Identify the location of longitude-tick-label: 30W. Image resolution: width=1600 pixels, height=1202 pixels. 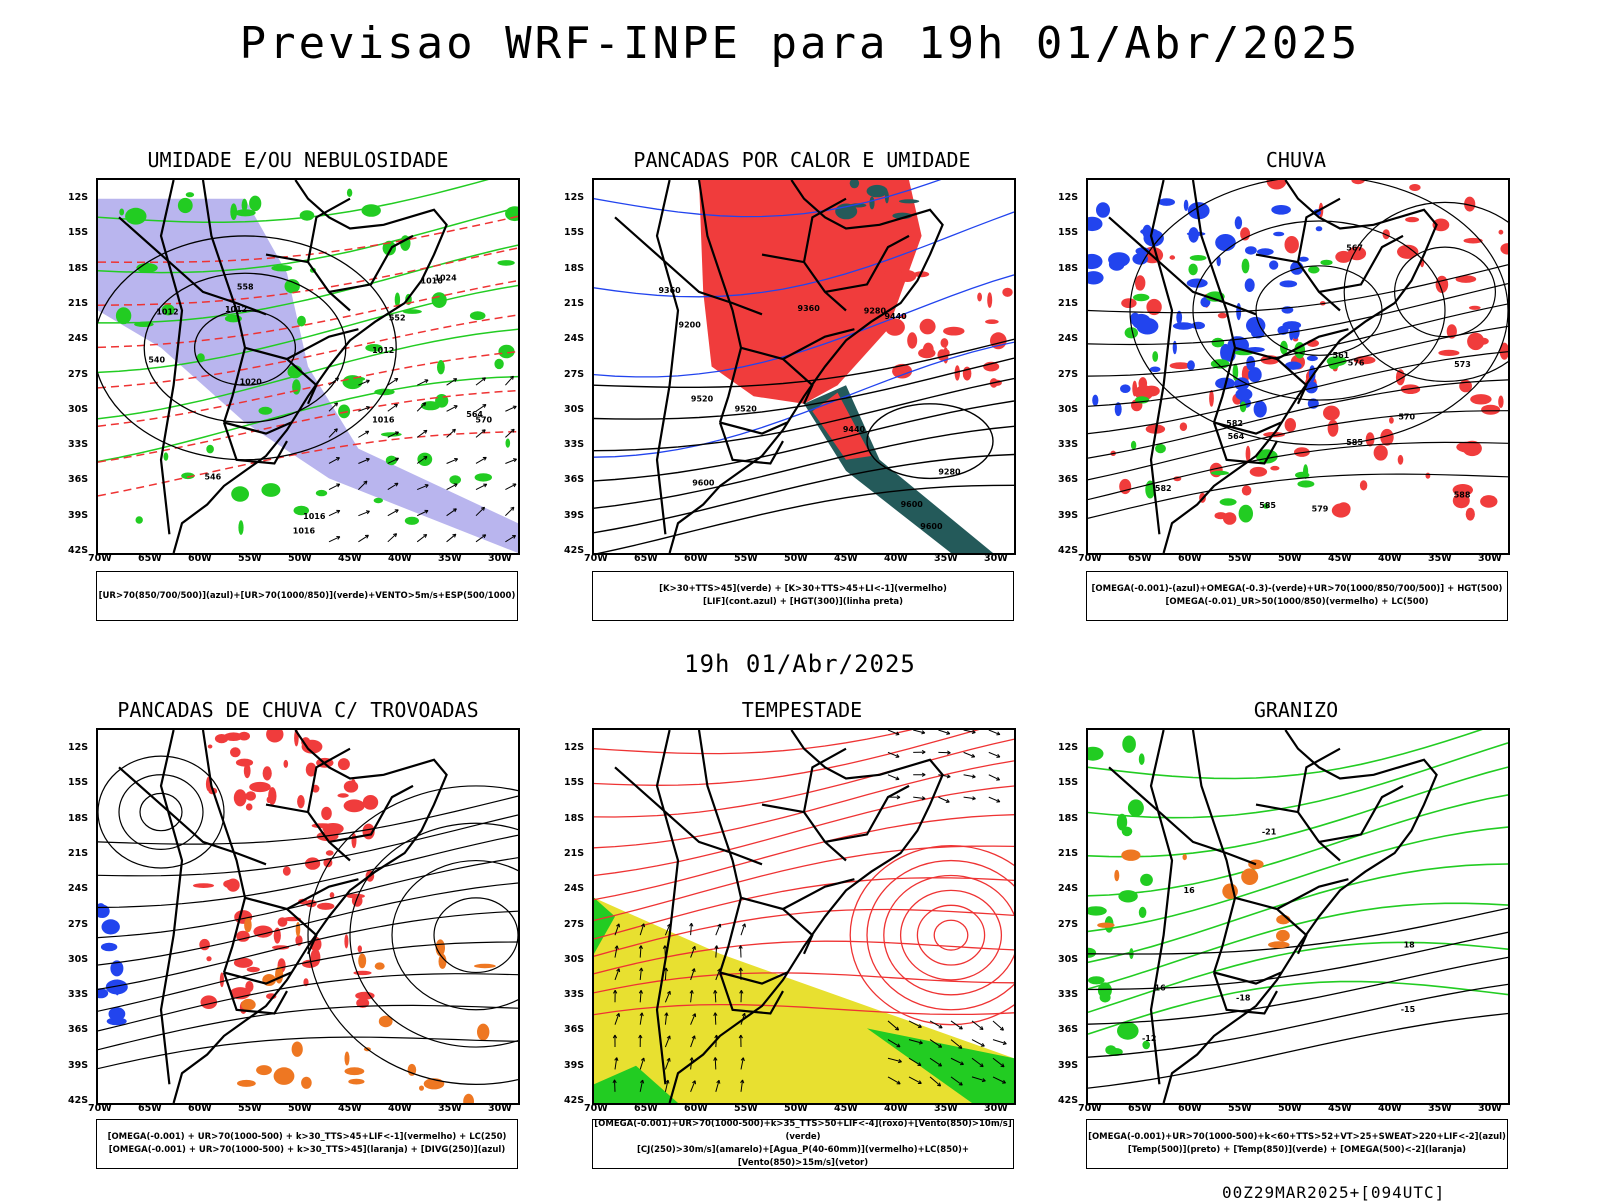
(996, 558).